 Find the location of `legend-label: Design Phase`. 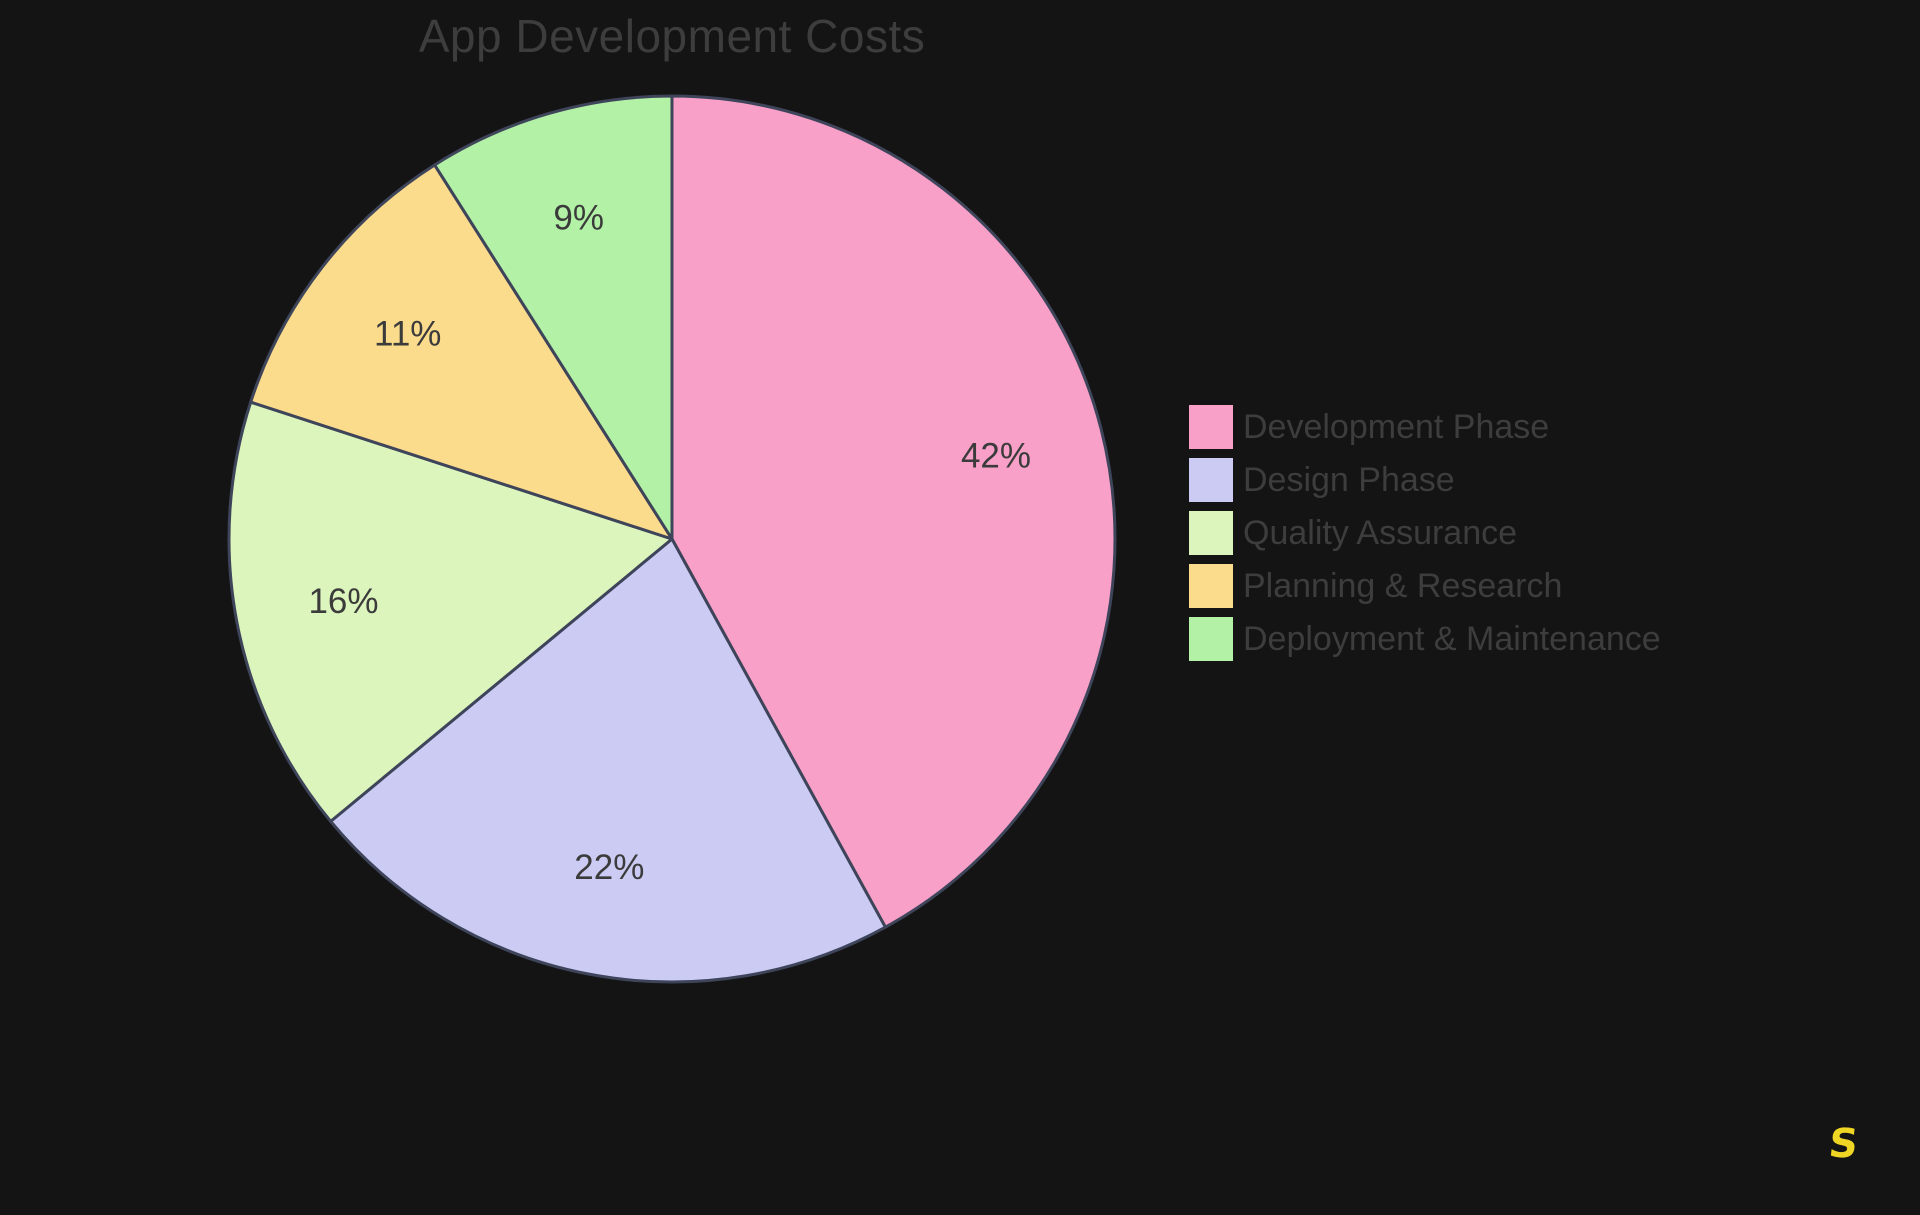

legend-label: Design Phase is located at coordinates (1349, 479).